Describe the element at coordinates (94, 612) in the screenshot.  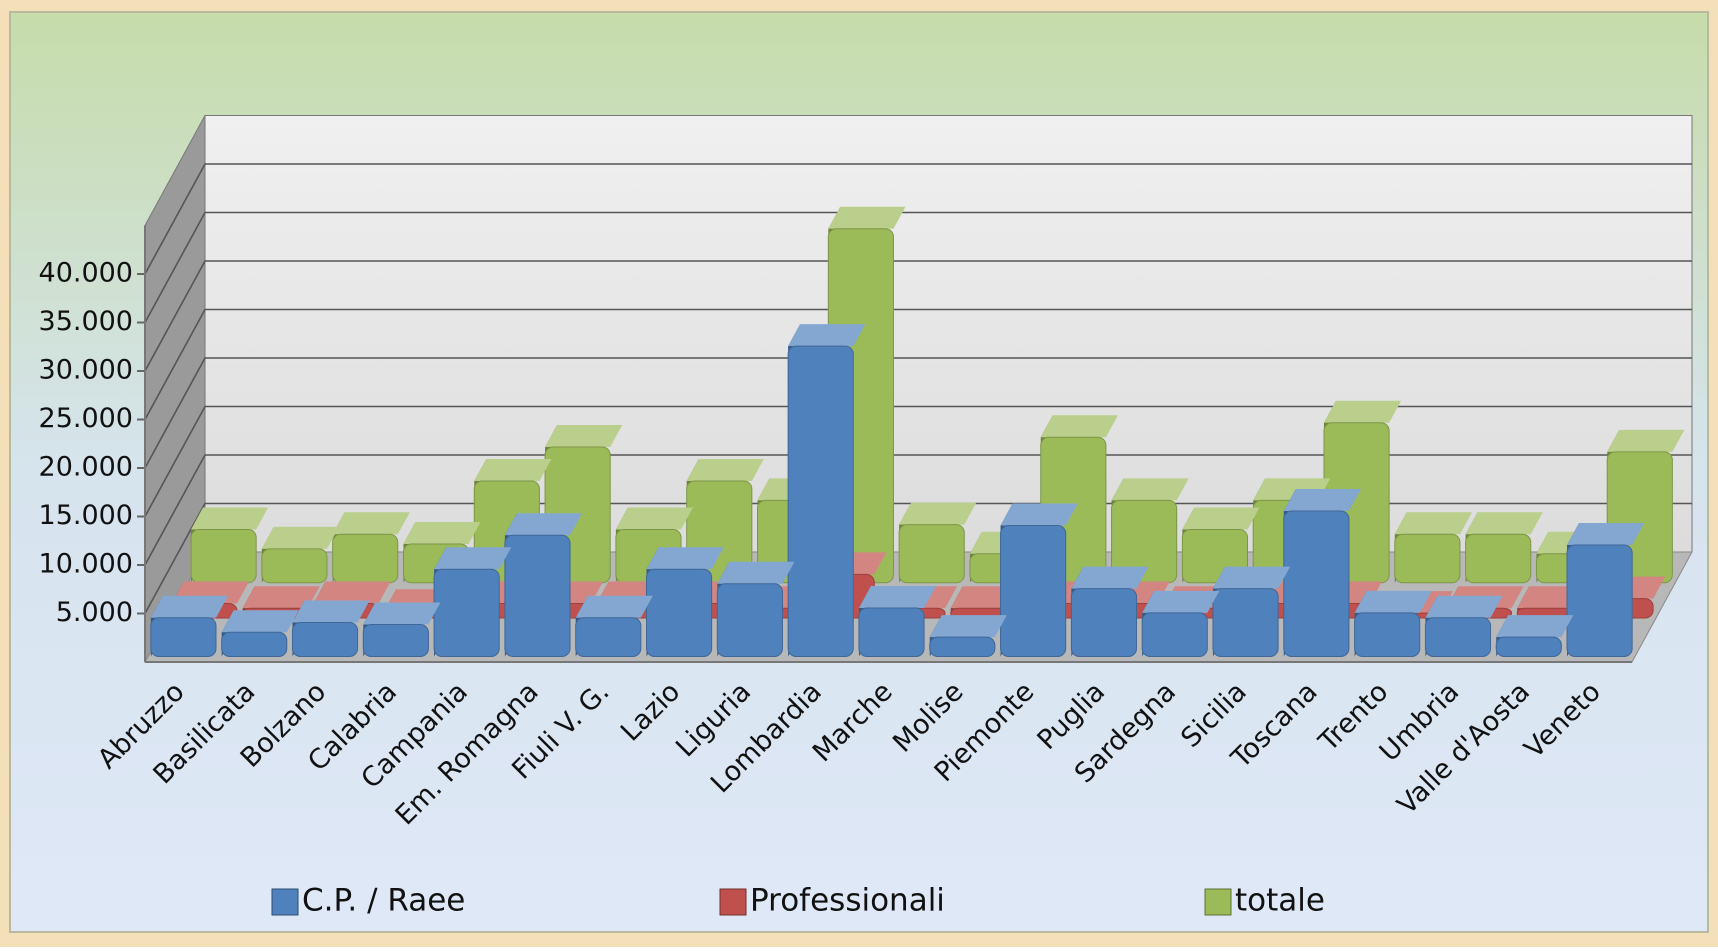
I see `y-tick-label: 5.000` at that location.